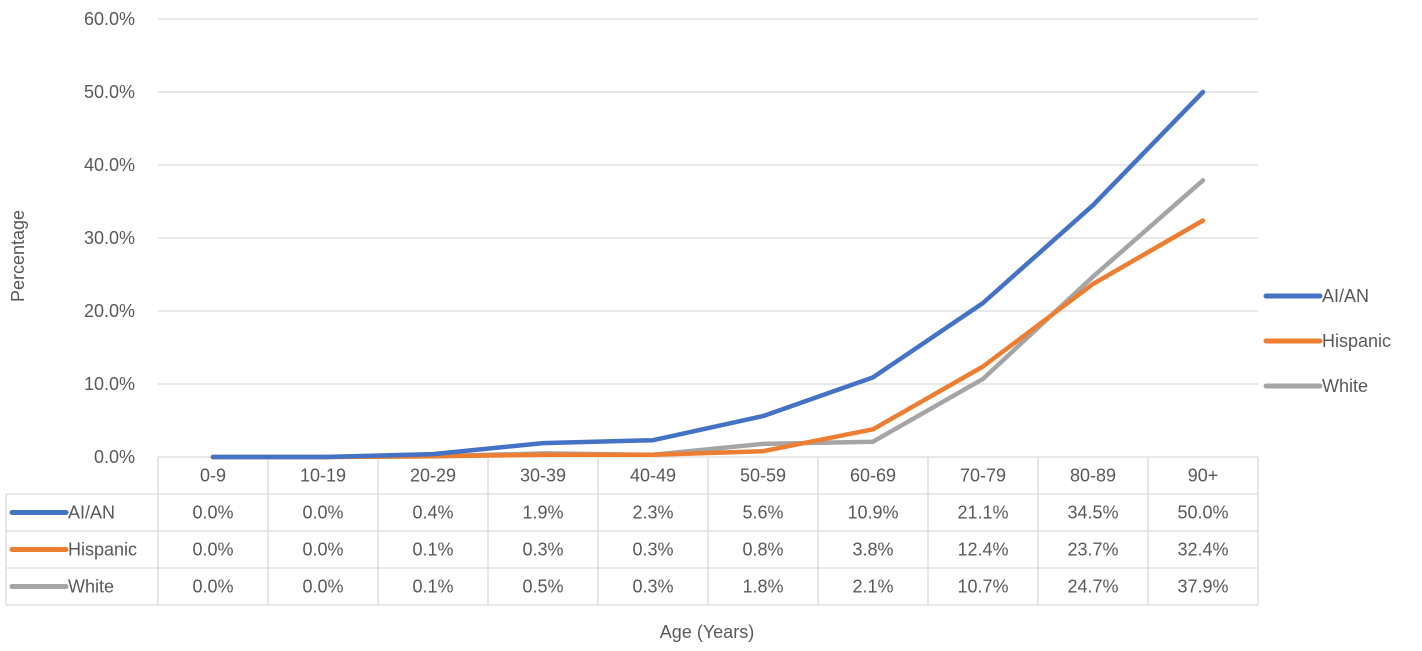 The height and width of the screenshot is (651, 1422). What do you see at coordinates (763, 476) in the screenshot?
I see `x-tick-label: 50-59` at bounding box center [763, 476].